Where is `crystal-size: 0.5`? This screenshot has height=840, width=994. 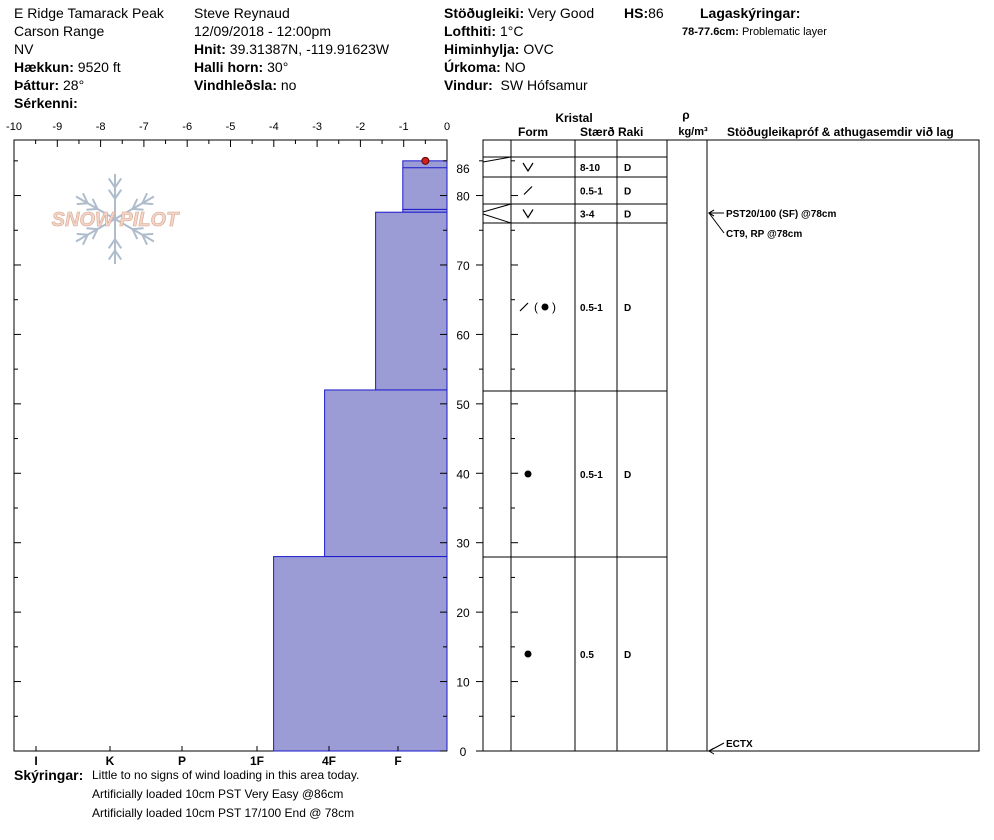 crystal-size: 0.5 is located at coordinates (587, 655).